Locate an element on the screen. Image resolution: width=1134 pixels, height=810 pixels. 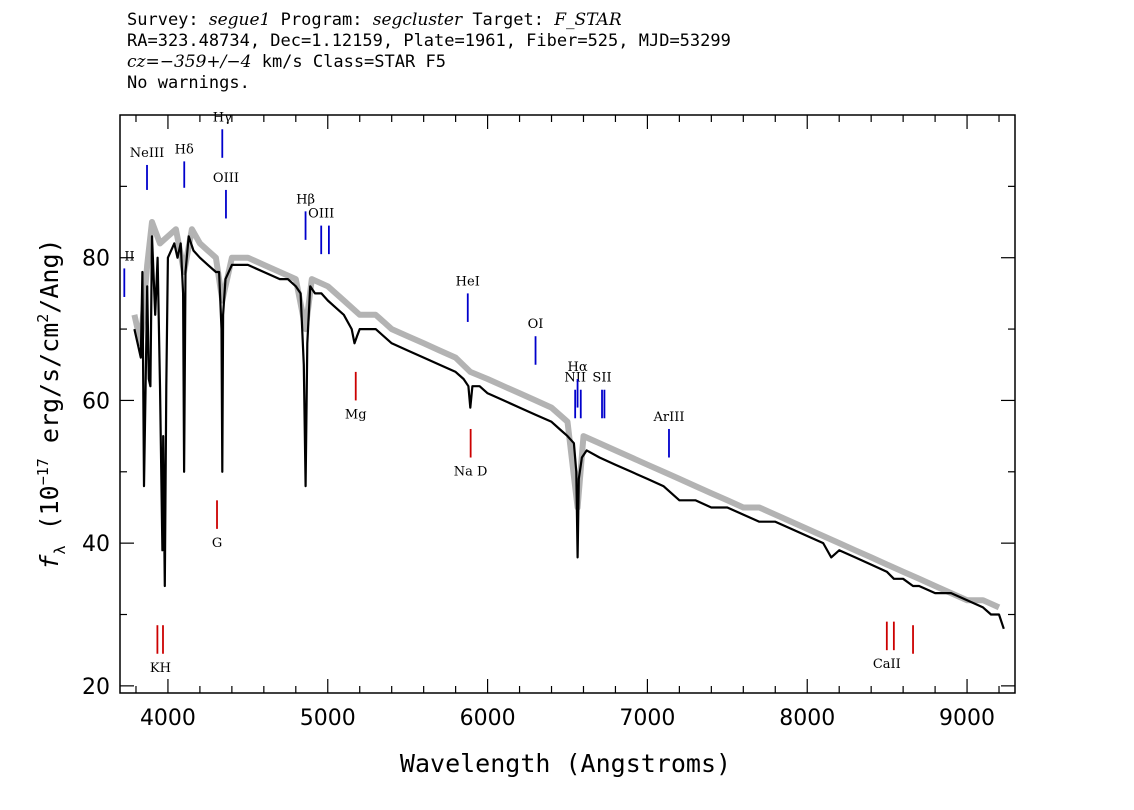
y-tick-label: 40 is located at coordinates (96, 544).